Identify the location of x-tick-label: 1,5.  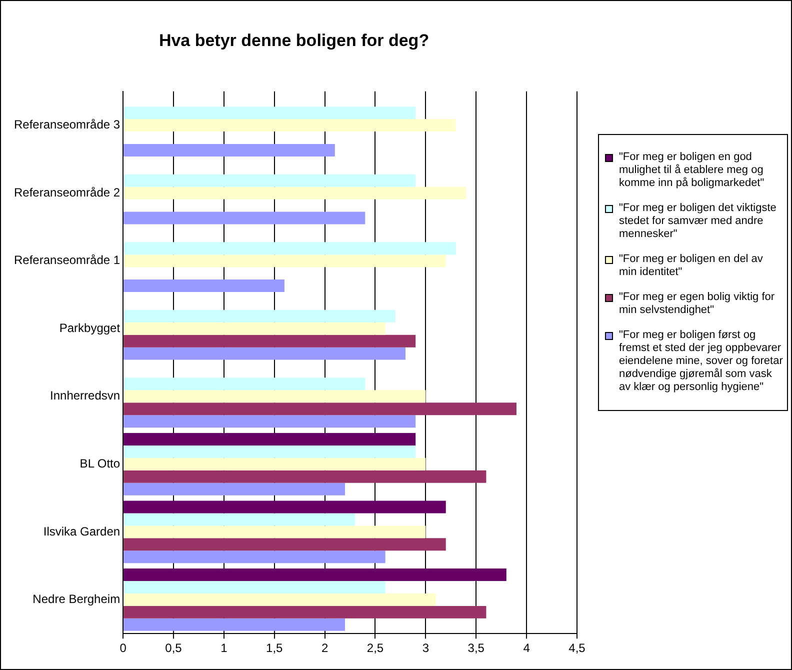
(275, 648).